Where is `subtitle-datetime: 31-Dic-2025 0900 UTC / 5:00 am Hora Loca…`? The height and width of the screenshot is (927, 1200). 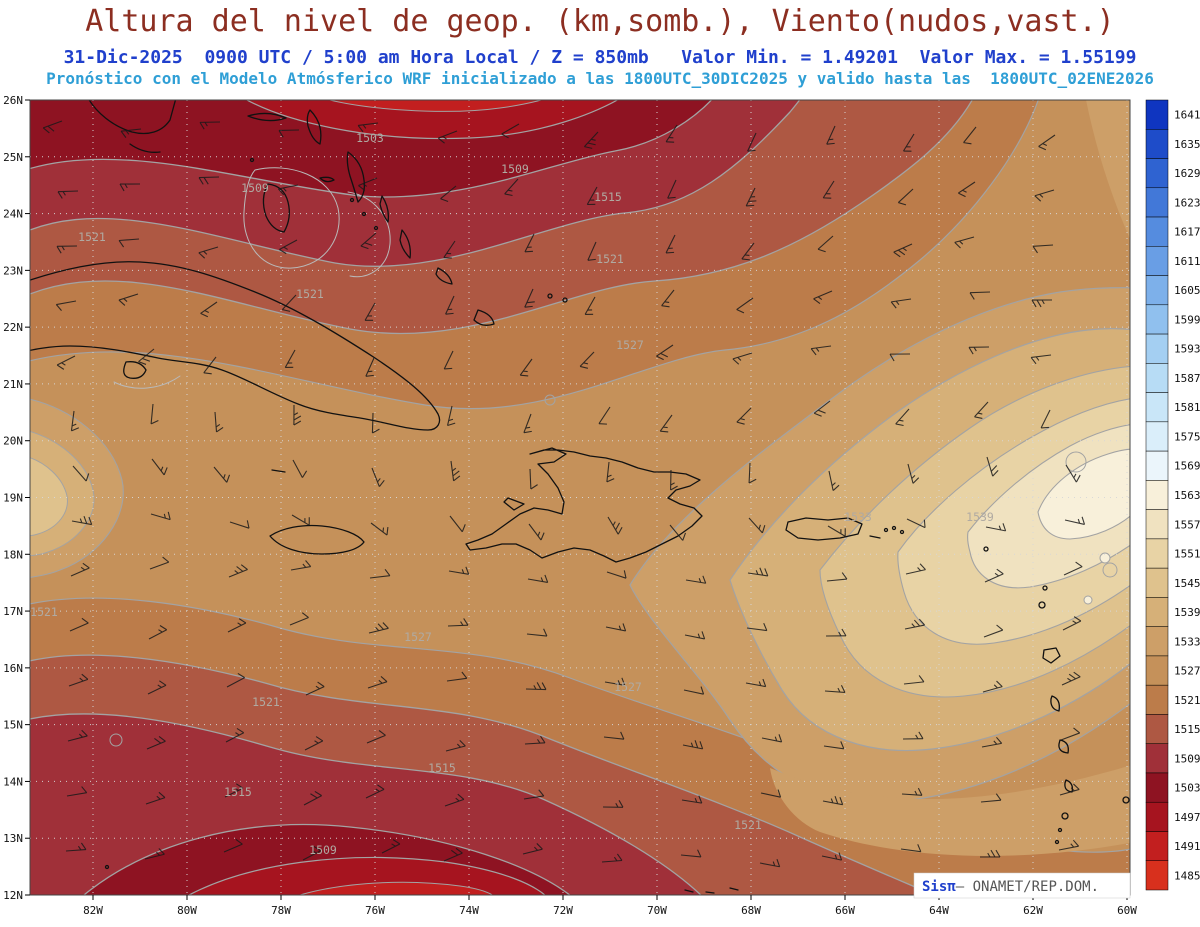 subtitle-datetime: 31-Dic-2025 0900 UTC / 5:00 am Hora Loca… is located at coordinates (600, 57).